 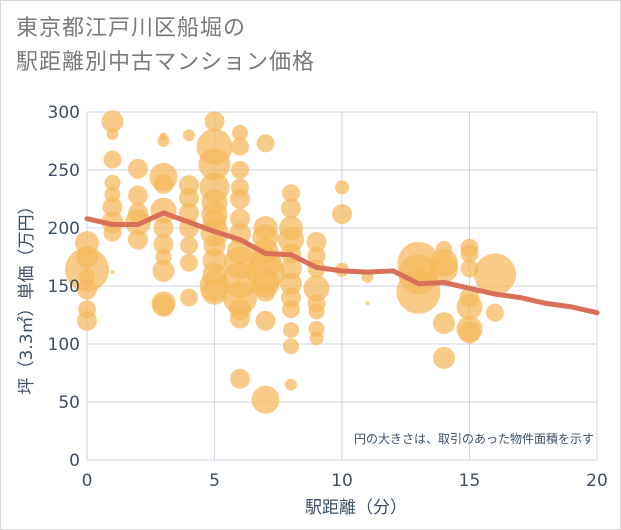 What do you see at coordinates (214, 481) in the screenshot?
I see `x-tick-label: 5` at bounding box center [214, 481].